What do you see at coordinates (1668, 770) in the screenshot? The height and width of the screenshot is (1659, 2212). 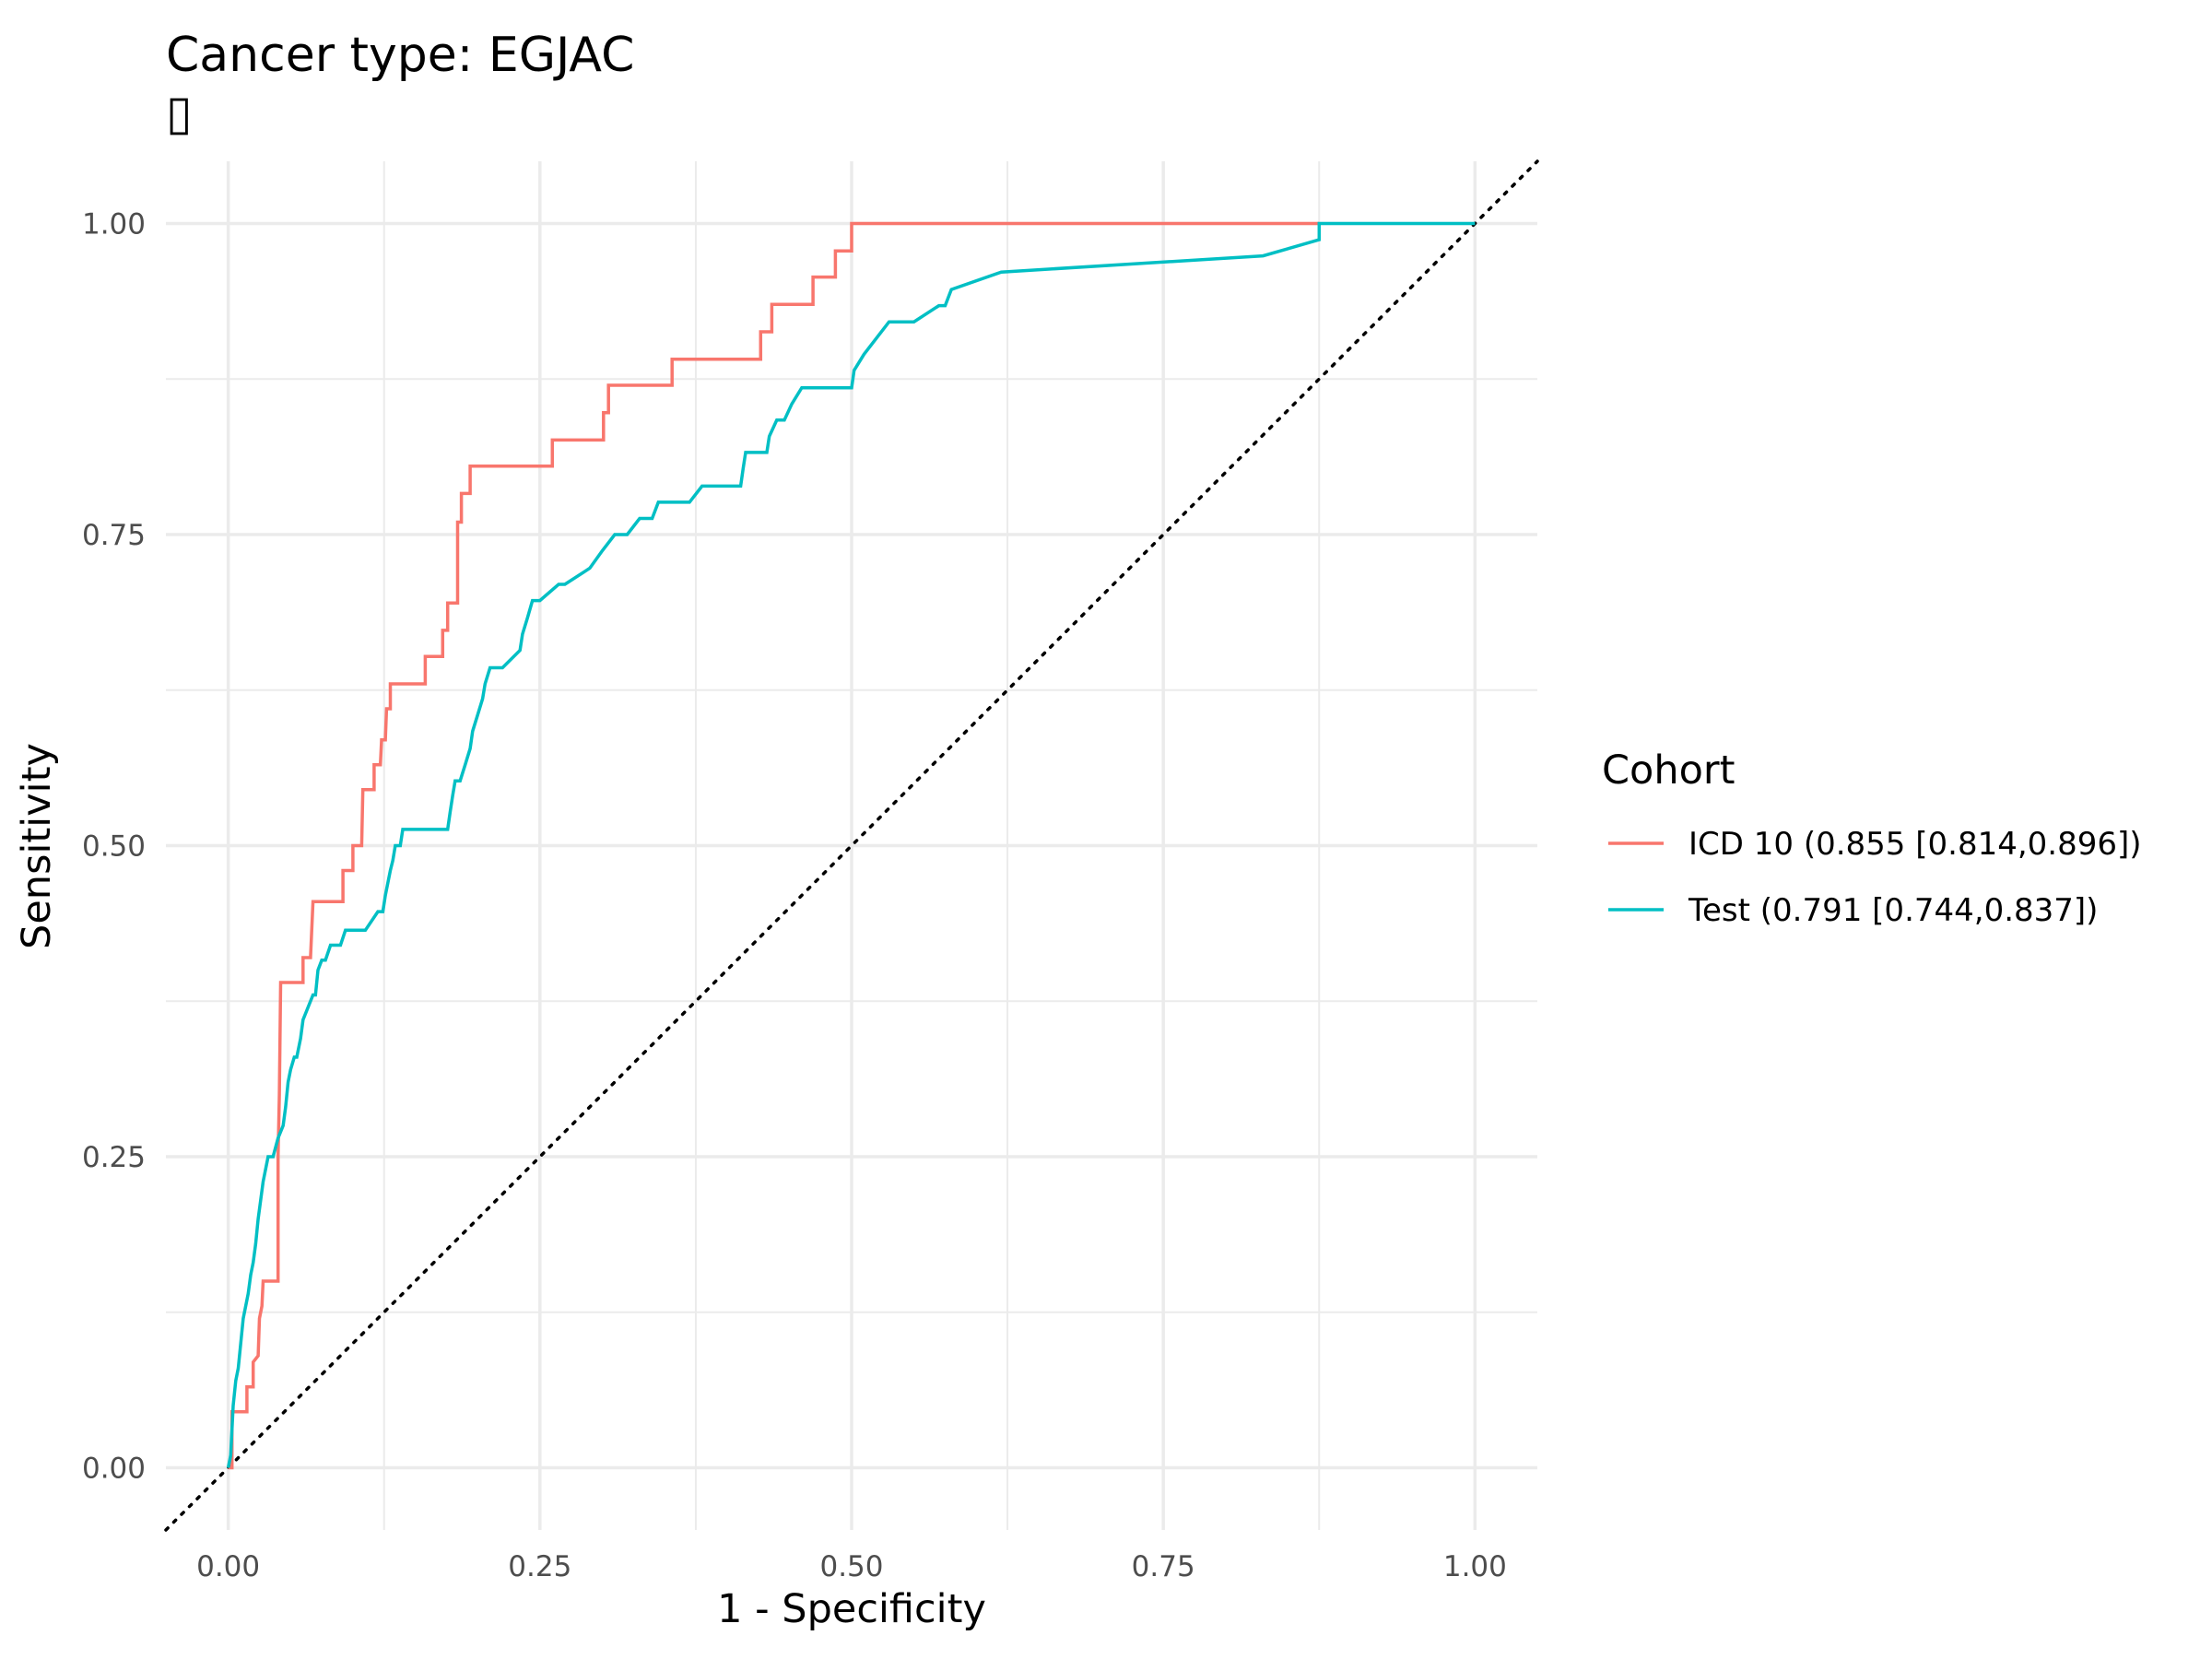 I see `legend-title: Cohort` at bounding box center [1668, 770].